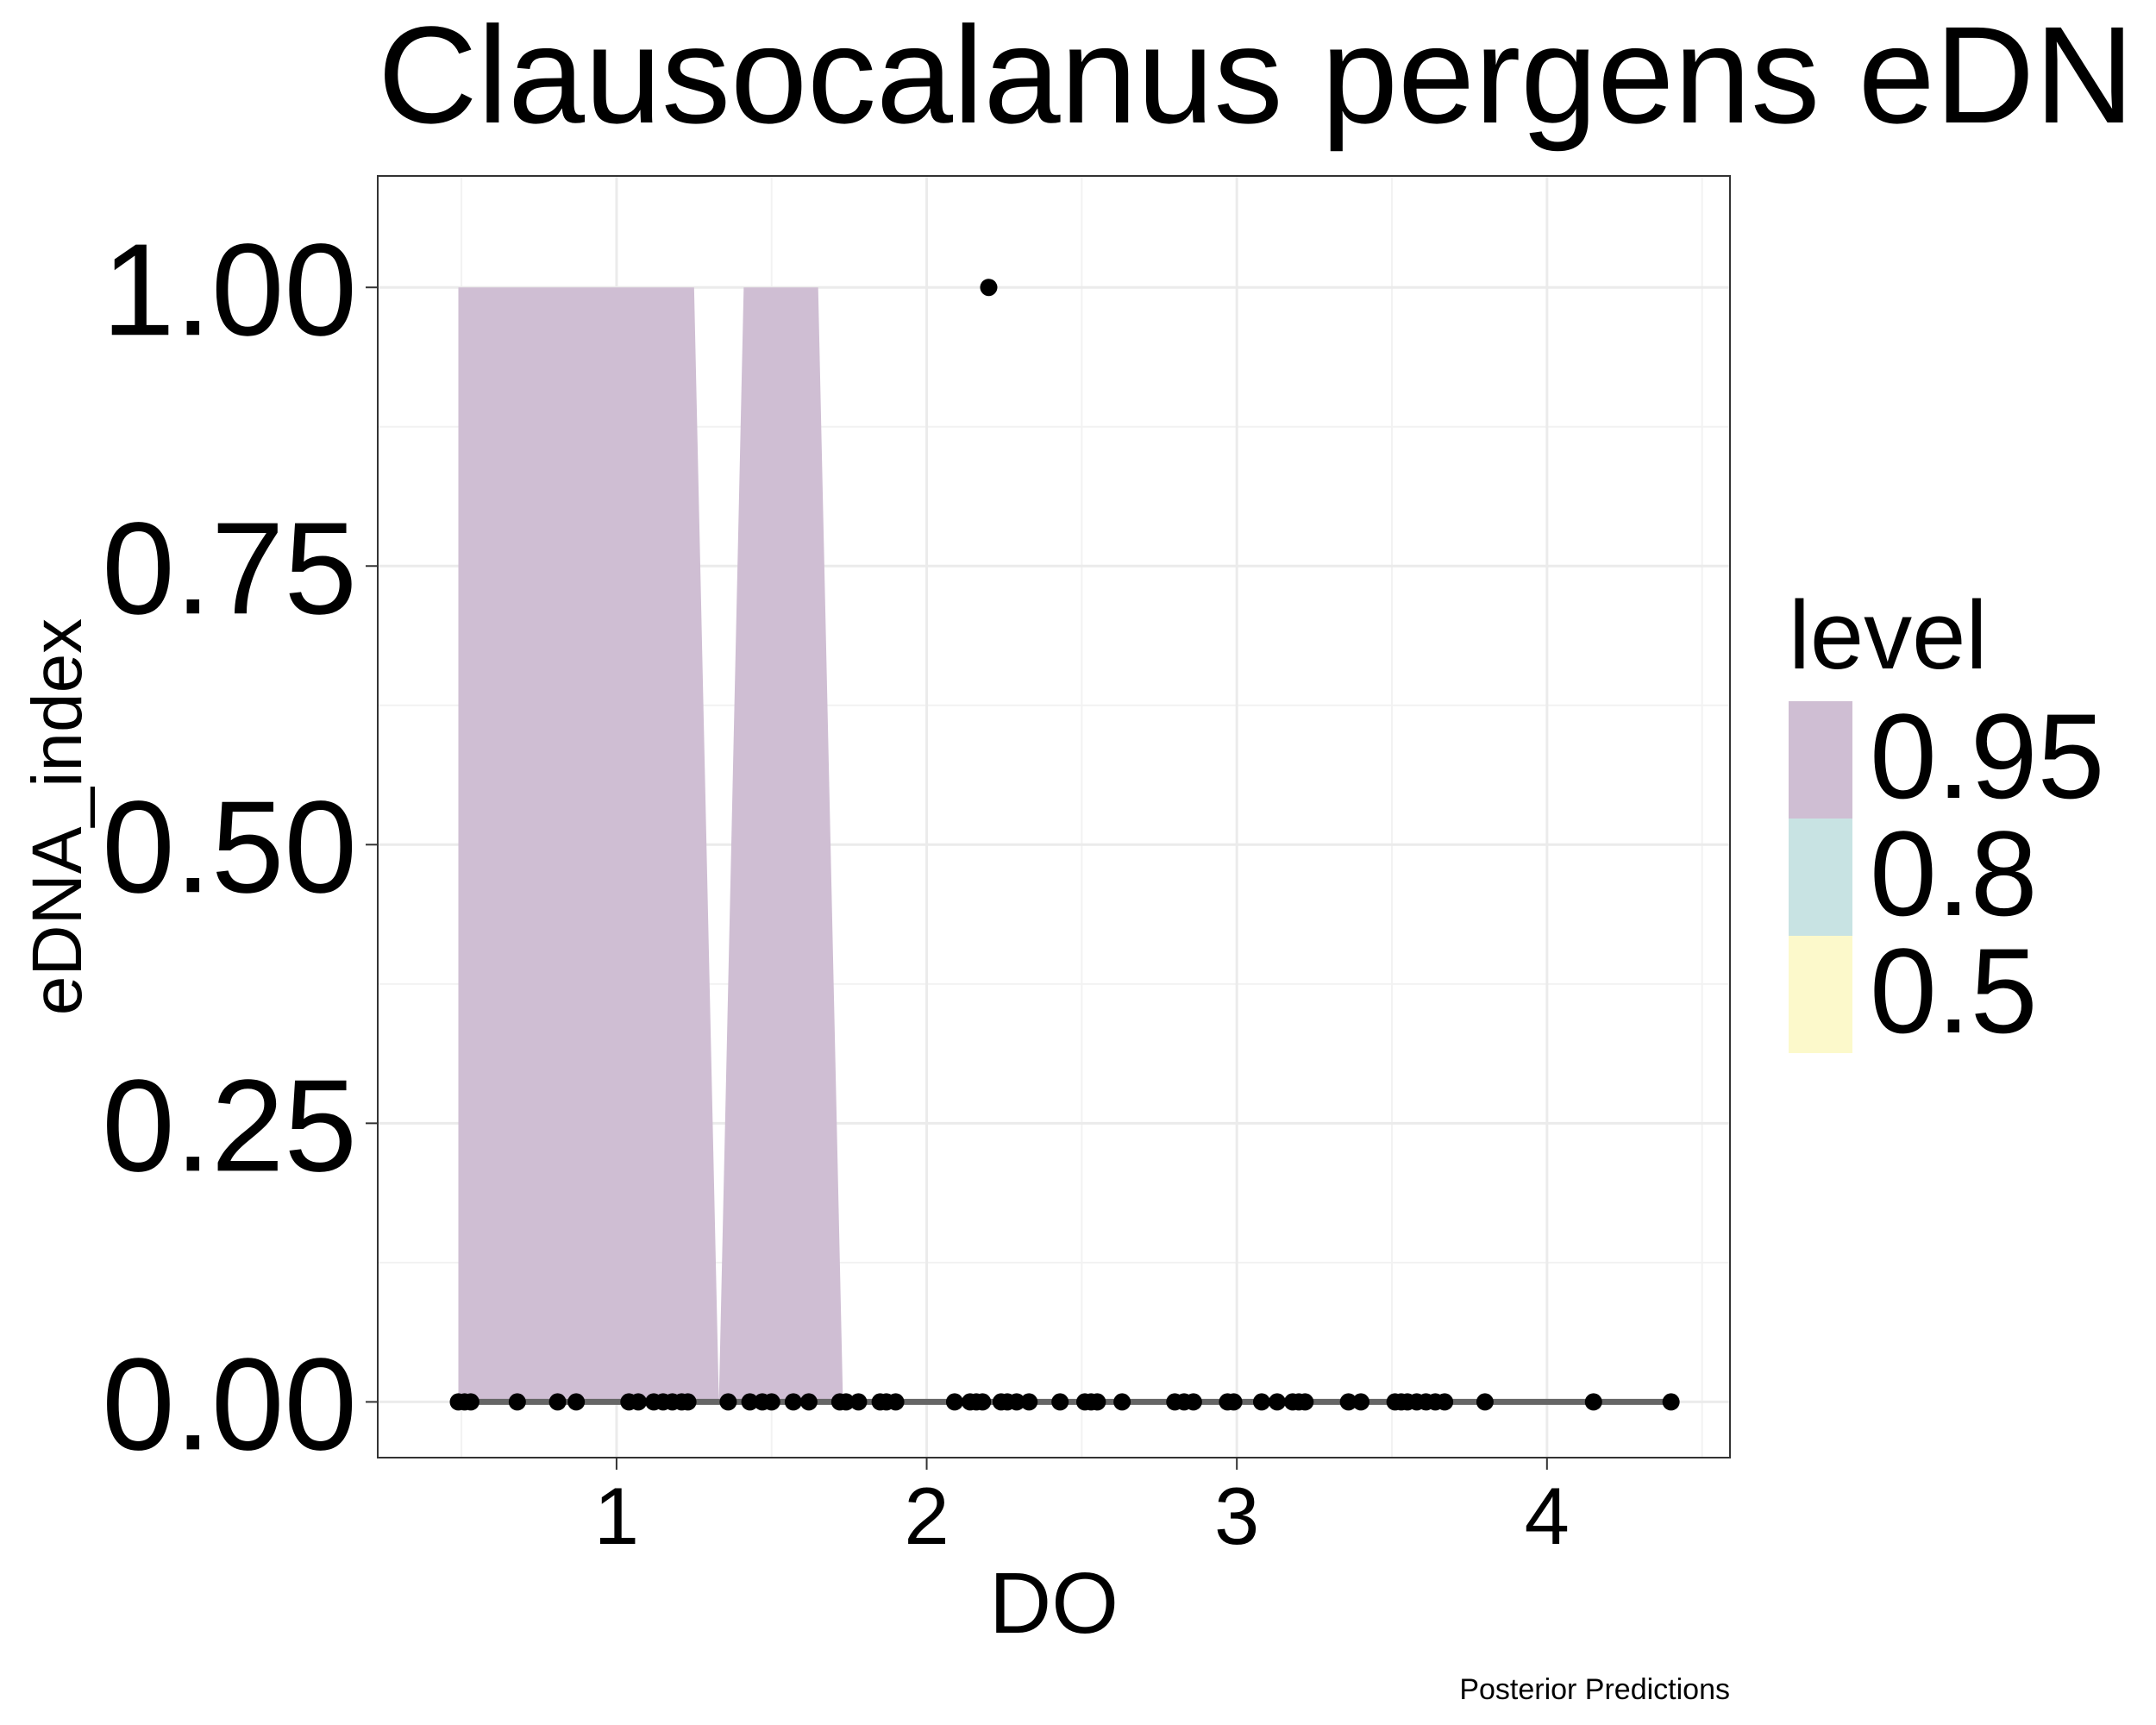 The image size is (2156, 1725). Describe the element at coordinates (230, 290) in the screenshot. I see `y-tick-label: 1.00` at that location.